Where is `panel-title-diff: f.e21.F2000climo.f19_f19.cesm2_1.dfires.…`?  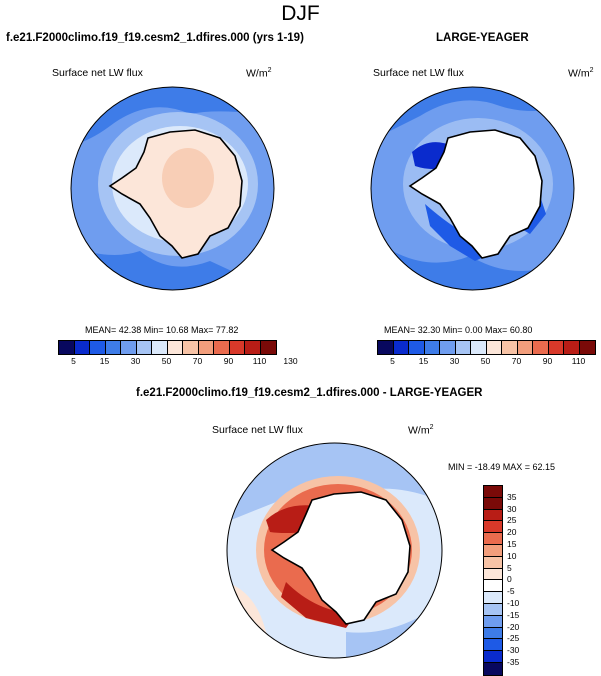
panel-title-diff: f.e21.F2000climo.f19_f19.cesm2_1.dfires.… is located at coordinates (309, 393).